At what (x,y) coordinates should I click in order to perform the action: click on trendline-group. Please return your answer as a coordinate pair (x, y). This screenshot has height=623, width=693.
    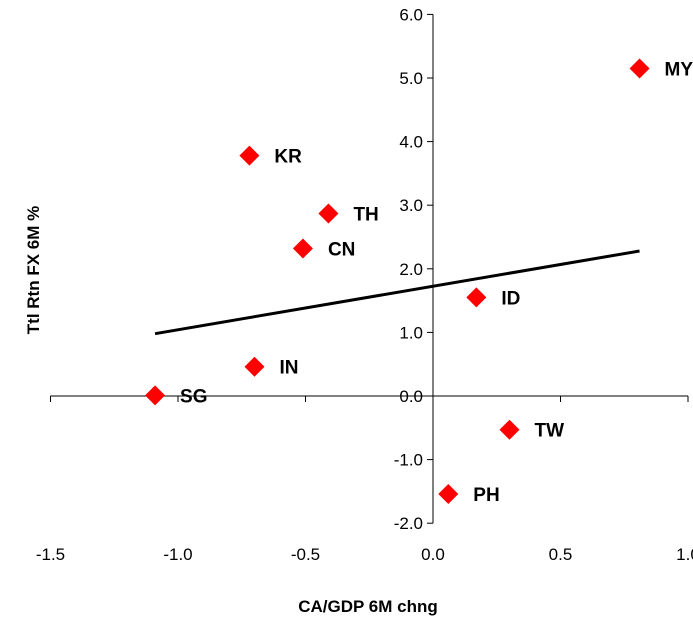
    Looking at the image, I should click on (397, 292).